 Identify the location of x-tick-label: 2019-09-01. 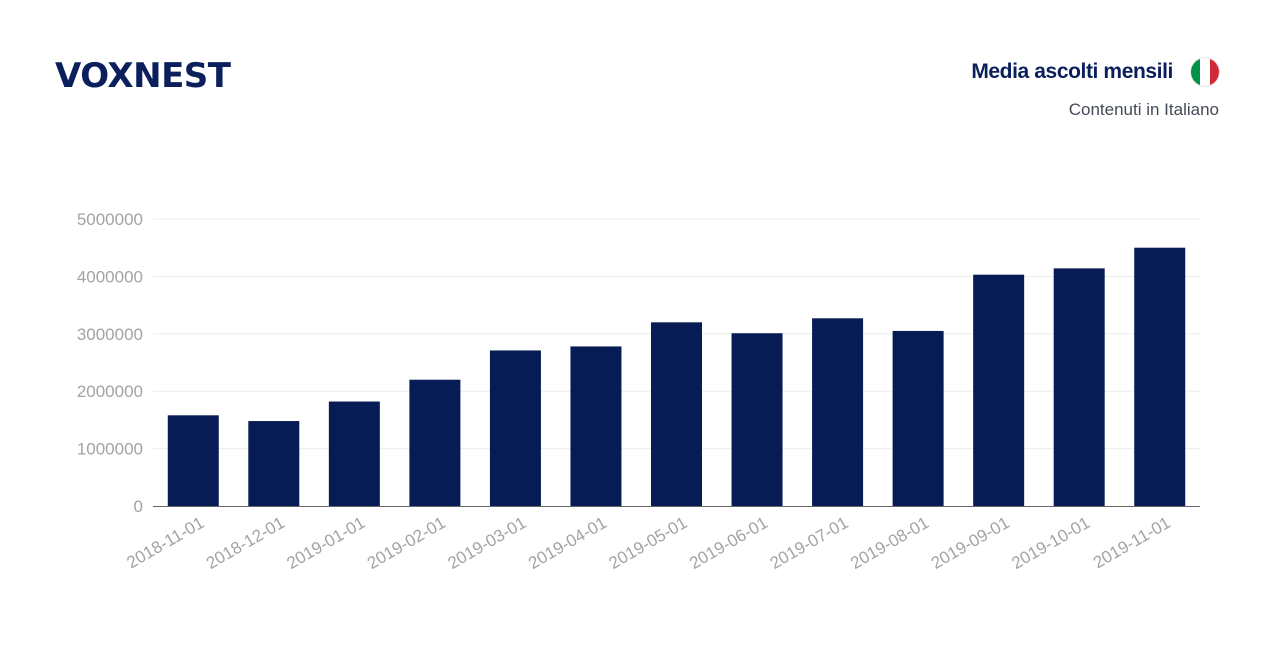
(970, 543).